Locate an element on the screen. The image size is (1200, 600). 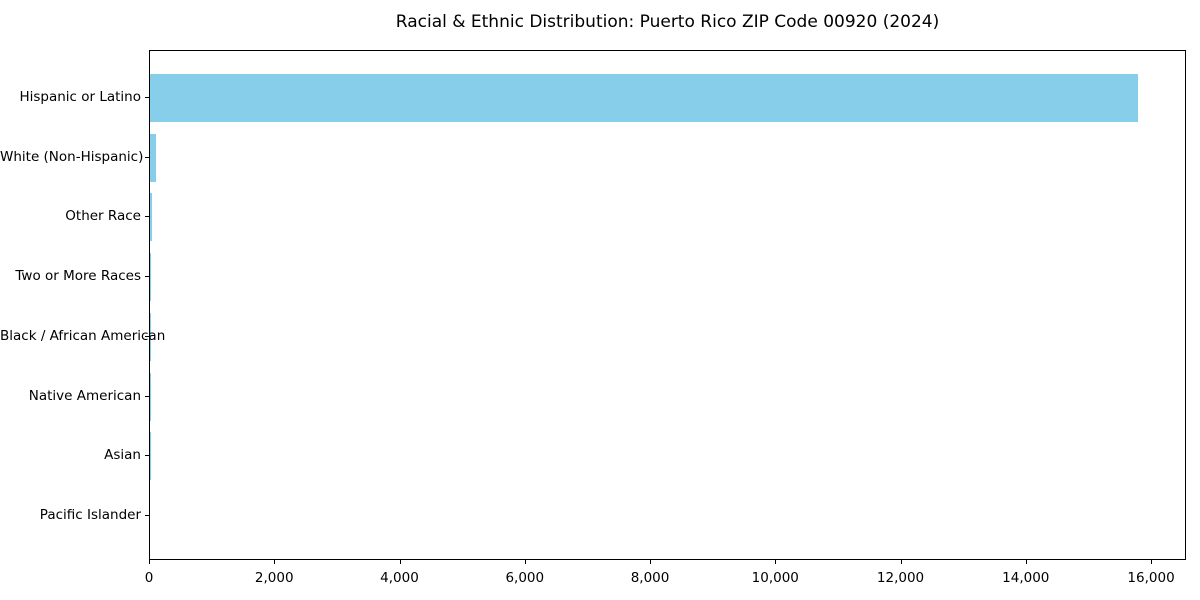
x-tick-label: 0 is located at coordinates (149, 578).